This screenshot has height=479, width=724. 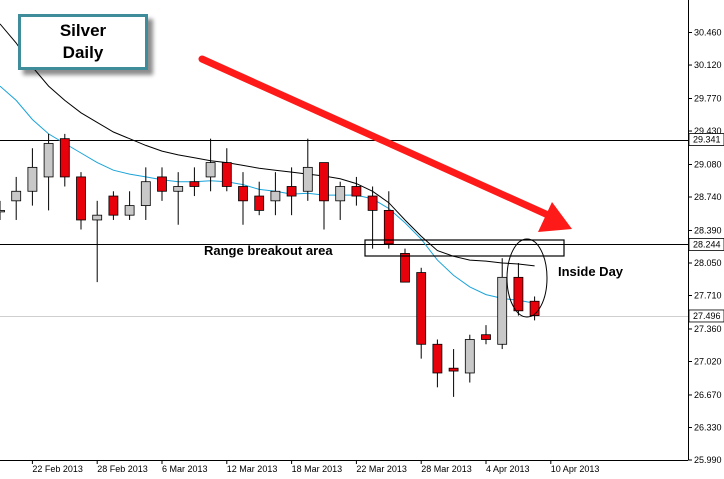 I want to click on x-tick-label: 12 Mar 2013, so click(x=252, y=469).